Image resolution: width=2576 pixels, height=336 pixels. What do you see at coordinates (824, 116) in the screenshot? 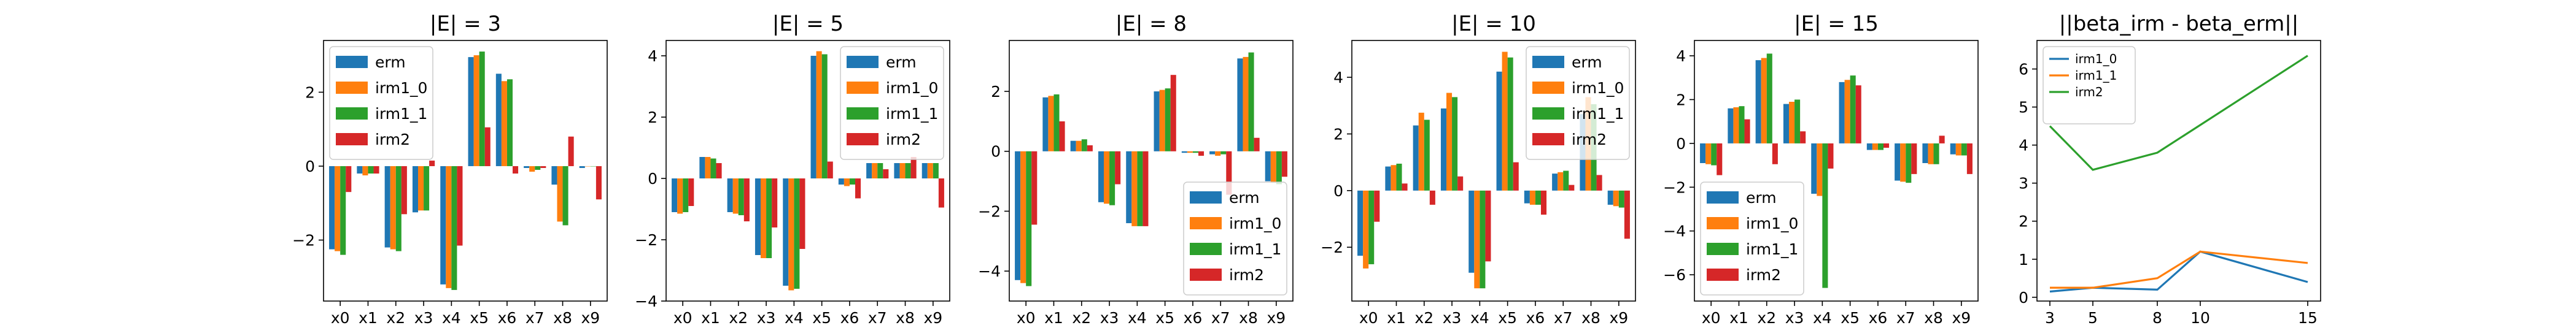
I see `bar-irm1_1-x5` at bounding box center [824, 116].